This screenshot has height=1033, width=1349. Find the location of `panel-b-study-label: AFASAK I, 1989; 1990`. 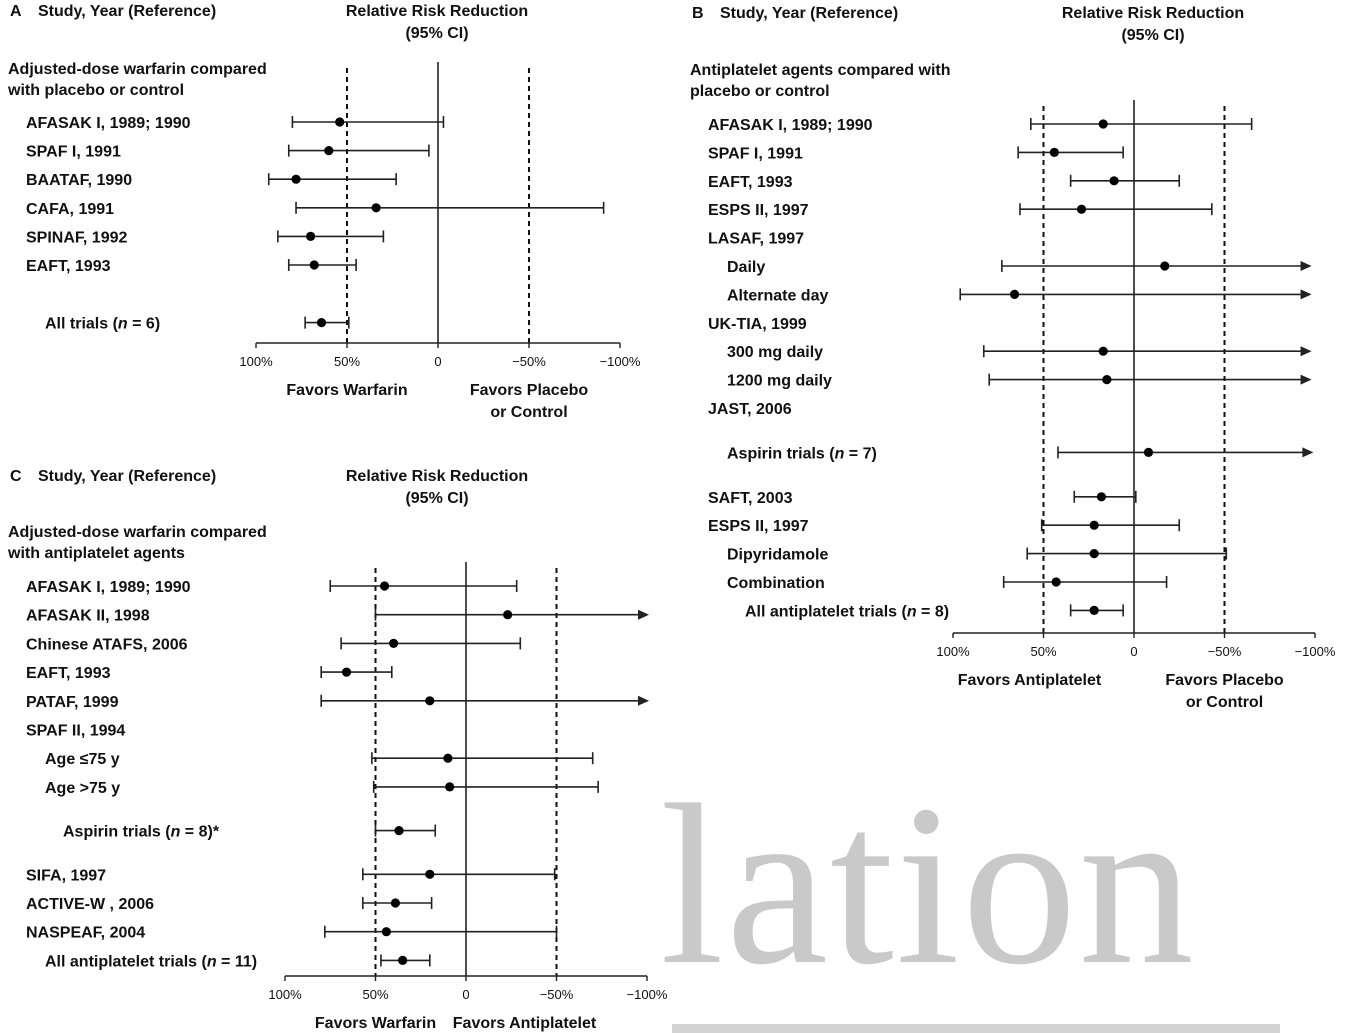

panel-b-study-label: AFASAK I, 1989; 1990 is located at coordinates (790, 125).